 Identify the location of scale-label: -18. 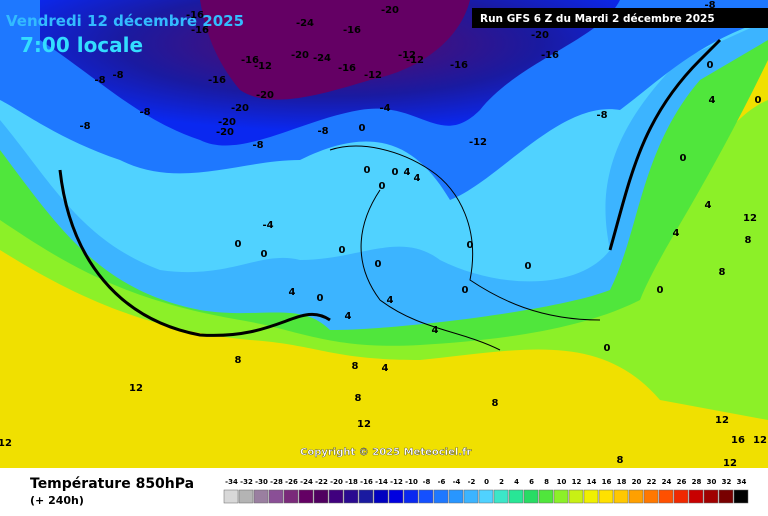
(351, 482).